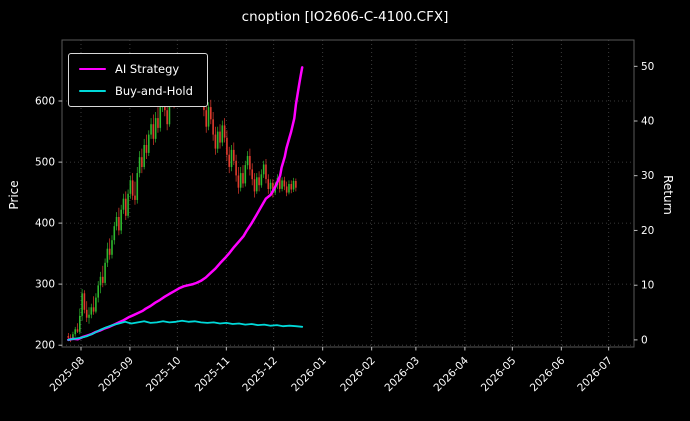 Image resolution: width=690 pixels, height=421 pixels. What do you see at coordinates (154, 91) in the screenshot?
I see `legend-label-buy-and-hold: Buy-and-Hold` at bounding box center [154, 91].